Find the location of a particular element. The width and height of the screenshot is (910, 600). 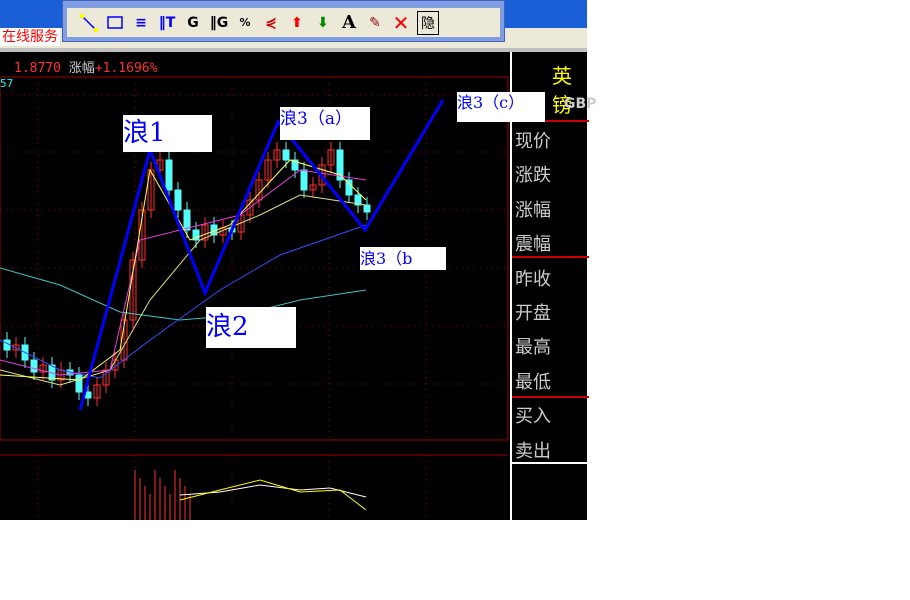

price-value: 1.8770 is located at coordinates (37, 68).